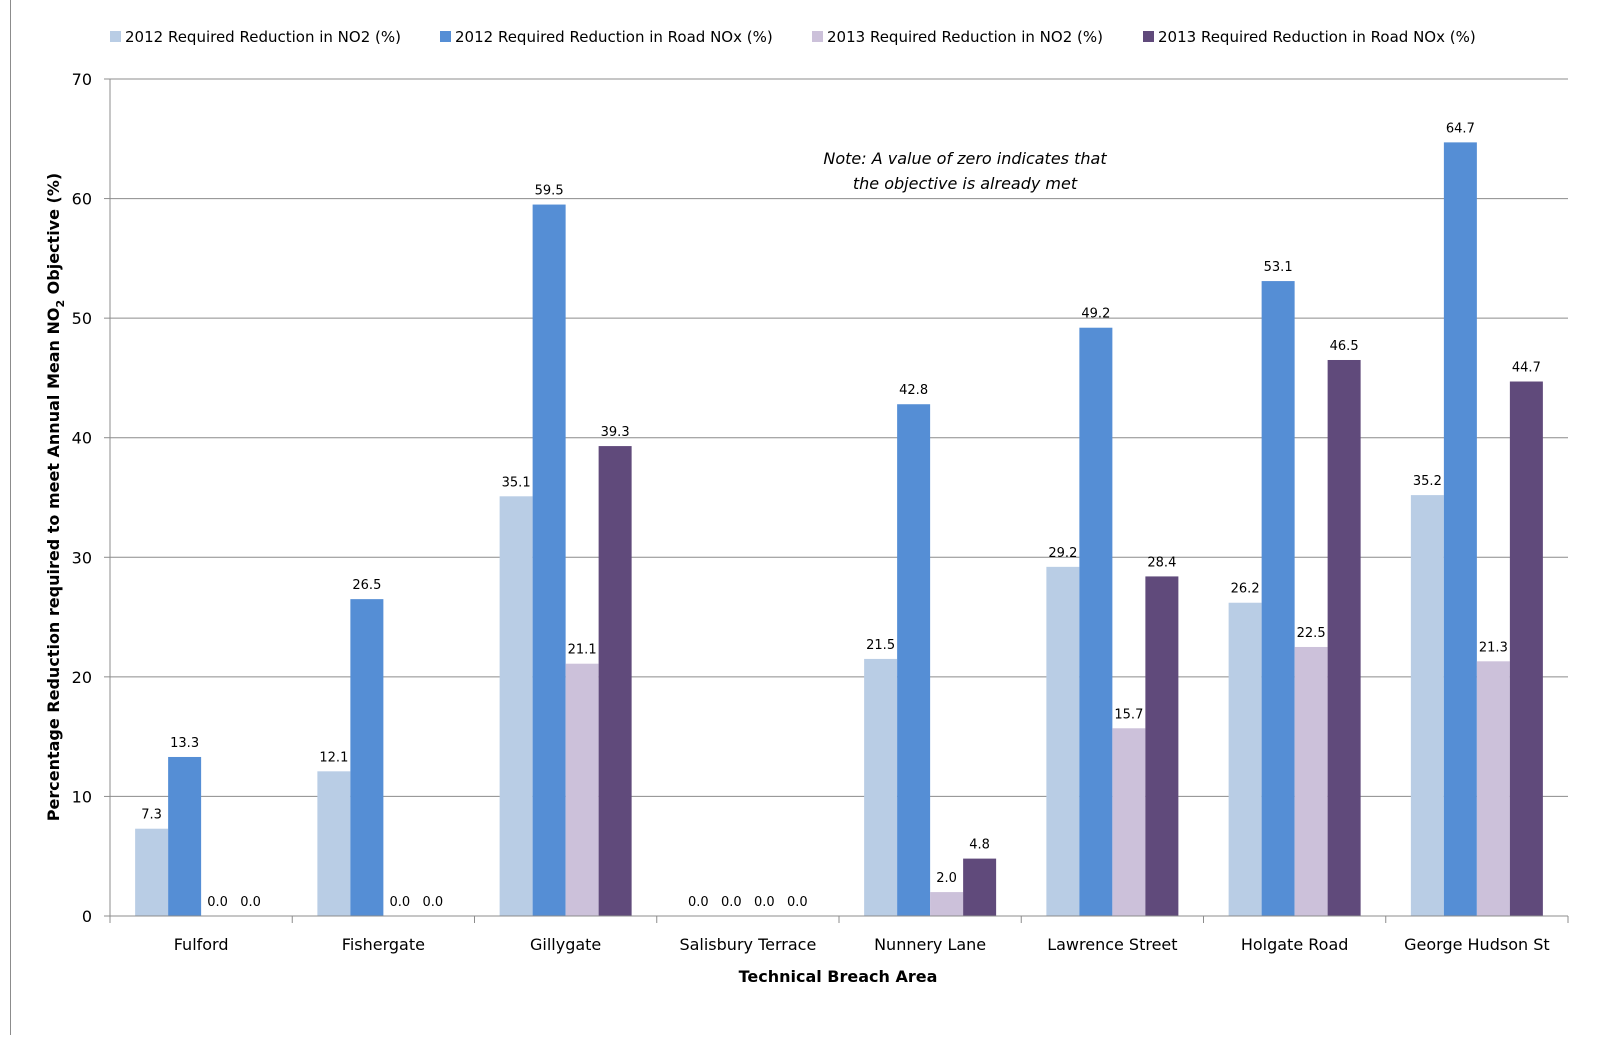 The image size is (1610, 1037). What do you see at coordinates (965, 37) in the screenshot?
I see `legend-label: 2013 Required Reduction in NO2 (%)` at bounding box center [965, 37].